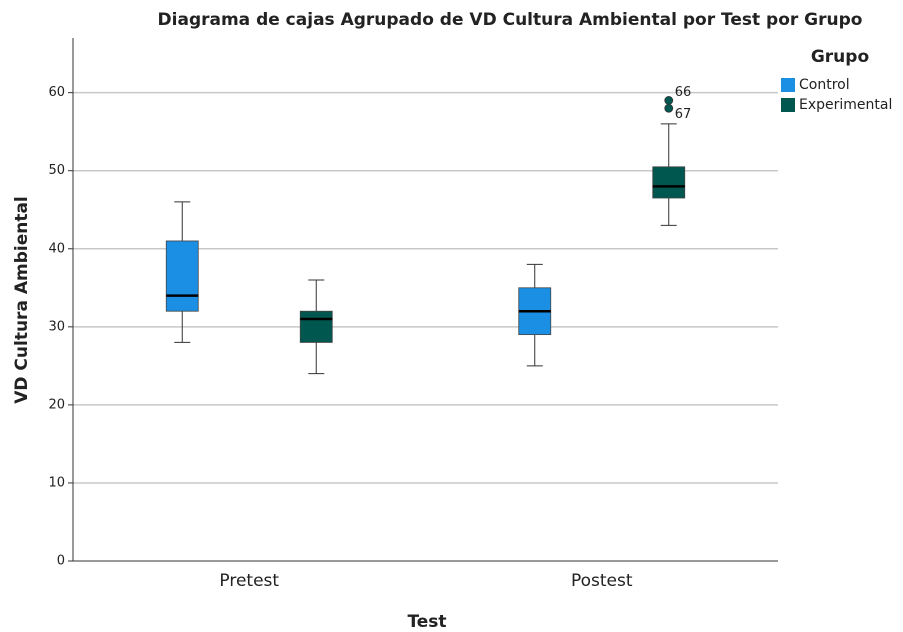  Describe the element at coordinates (22, 300) in the screenshot. I see `y-axis-label: VD Cultura Ambiental` at that location.